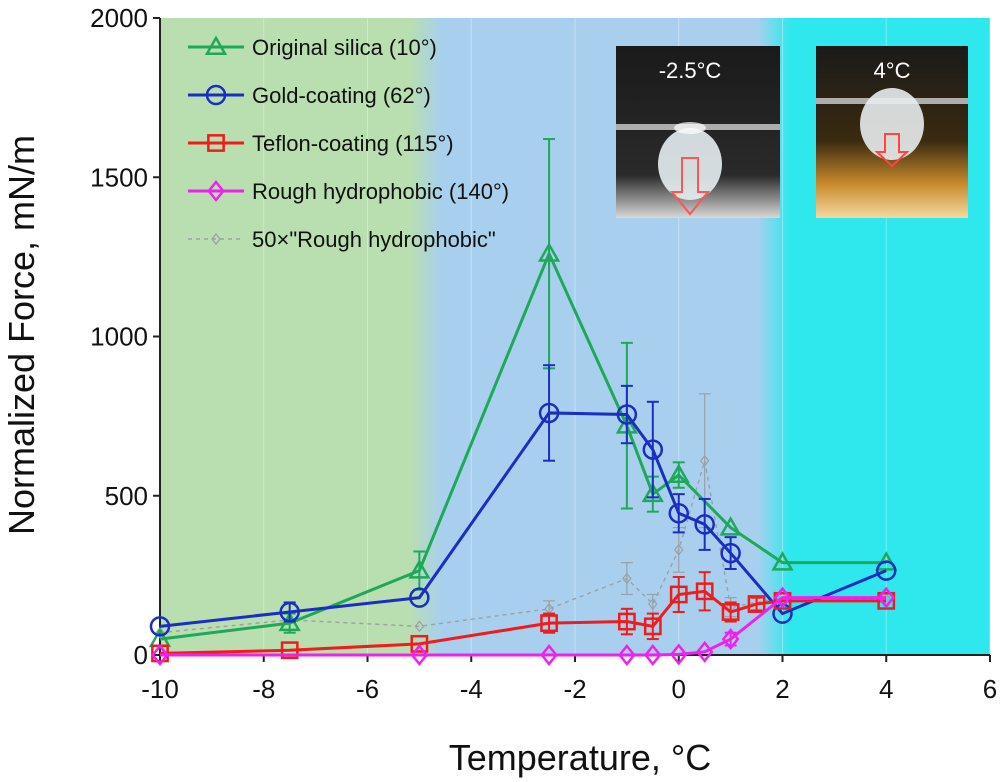 Image resolution: width=1000 pixels, height=782 pixels. I want to click on inset-photo-warm: 4°C, so click(892, 132).